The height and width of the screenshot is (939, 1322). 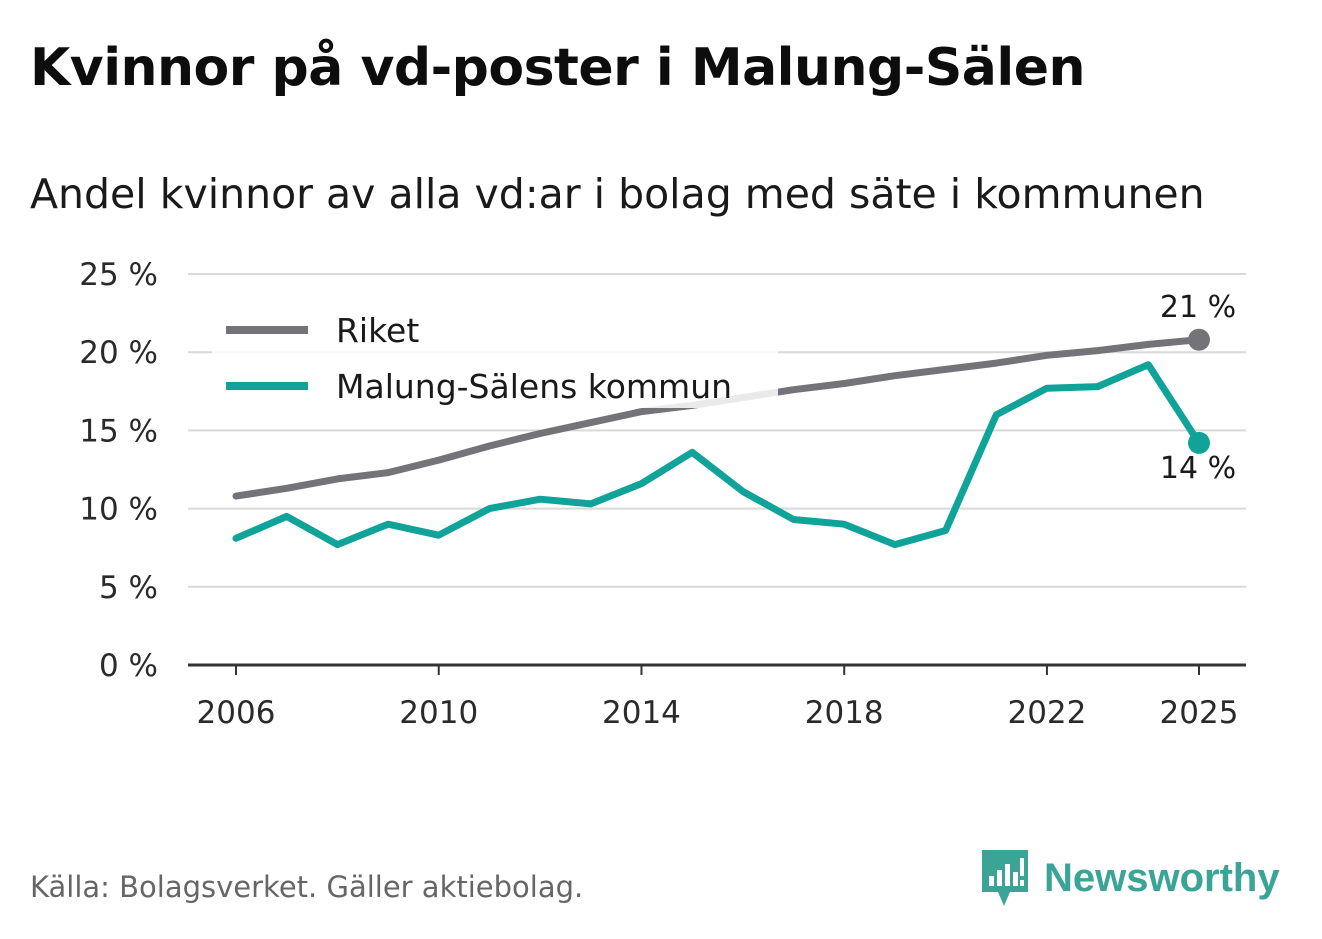 I want to click on y-tick-label: 5 %, so click(x=128, y=588).